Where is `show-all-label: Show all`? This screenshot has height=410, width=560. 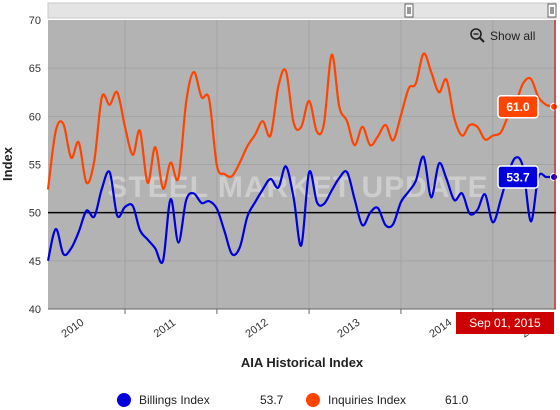 show-all-label: Show all is located at coordinates (512, 36).